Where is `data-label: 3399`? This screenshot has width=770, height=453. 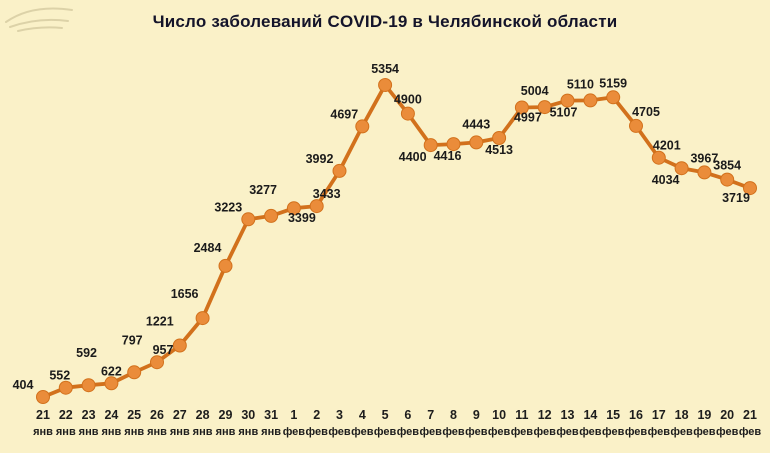
data-label: 3399 is located at coordinates (302, 218).